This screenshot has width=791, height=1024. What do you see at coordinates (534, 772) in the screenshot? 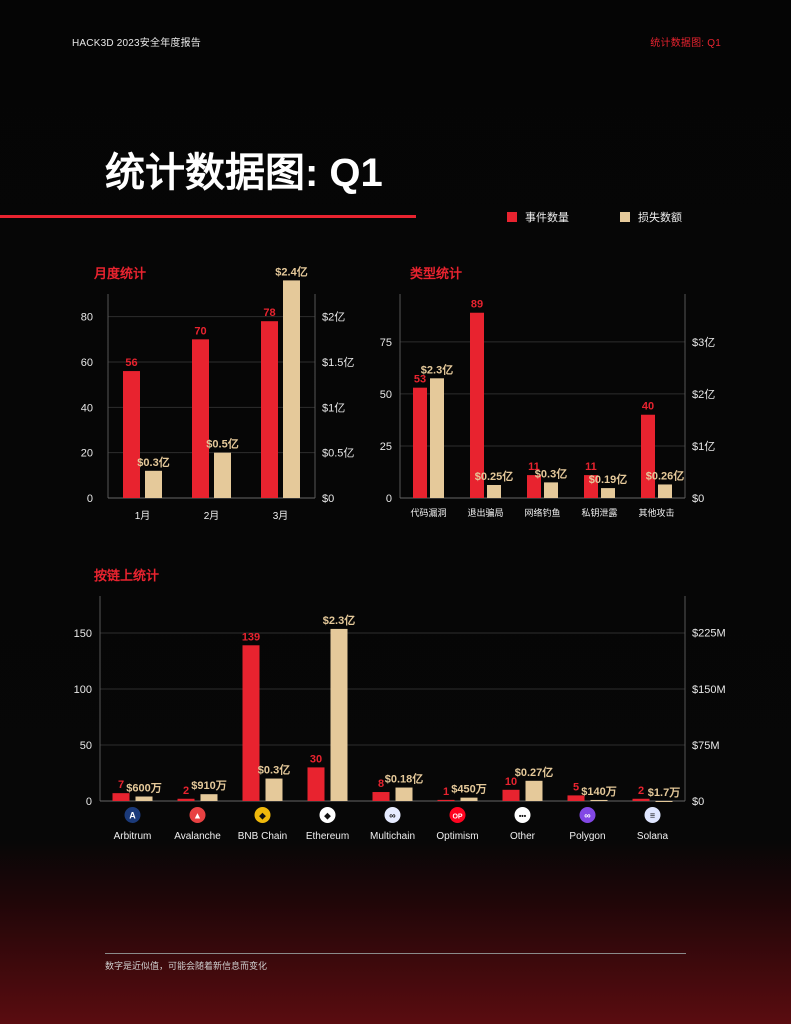
I see `chain-loss-label: $0.27亿` at bounding box center [534, 772].